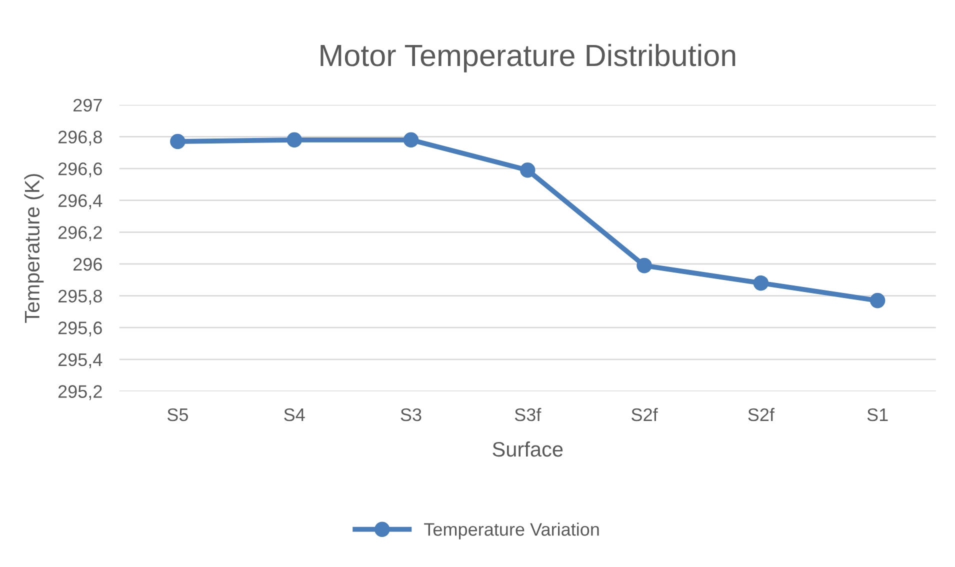 The image size is (955, 567). What do you see at coordinates (80, 297) in the screenshot?
I see `y-tick-label: 295,8` at bounding box center [80, 297].